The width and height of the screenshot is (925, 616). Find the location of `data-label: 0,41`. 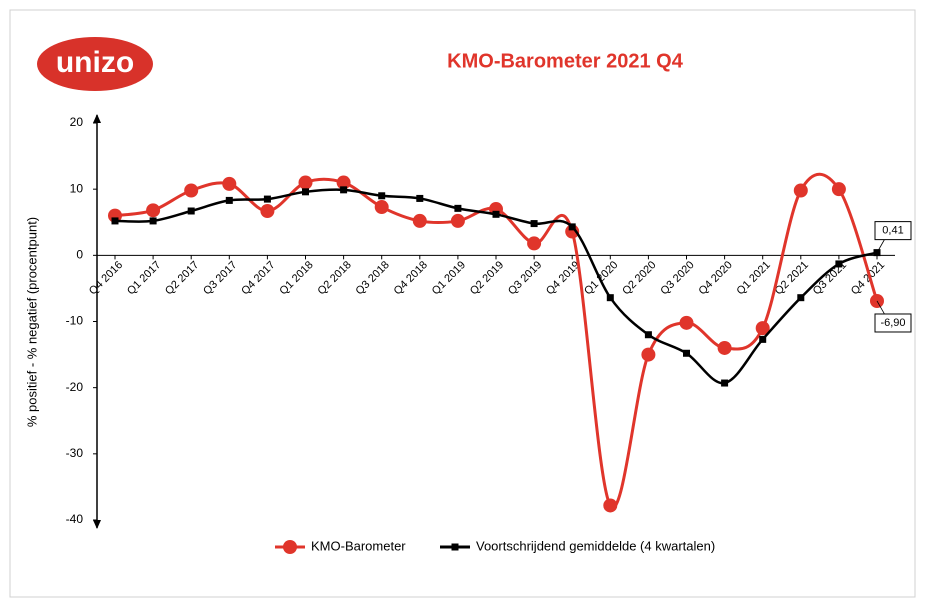

data-label: 0,41 is located at coordinates (892, 231).